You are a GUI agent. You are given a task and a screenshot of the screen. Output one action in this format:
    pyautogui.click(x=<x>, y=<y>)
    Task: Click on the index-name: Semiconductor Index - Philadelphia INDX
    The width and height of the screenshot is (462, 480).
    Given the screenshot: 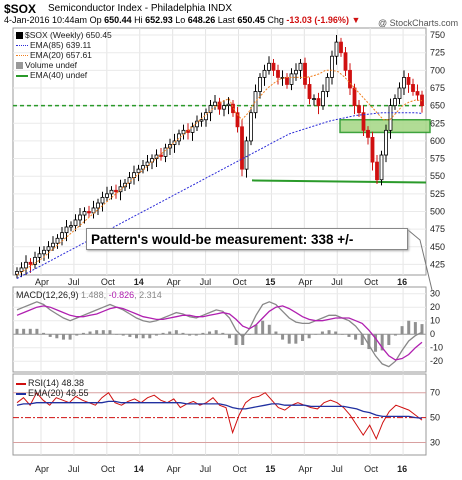 What is the action you would take?
    pyautogui.click(x=140, y=8)
    